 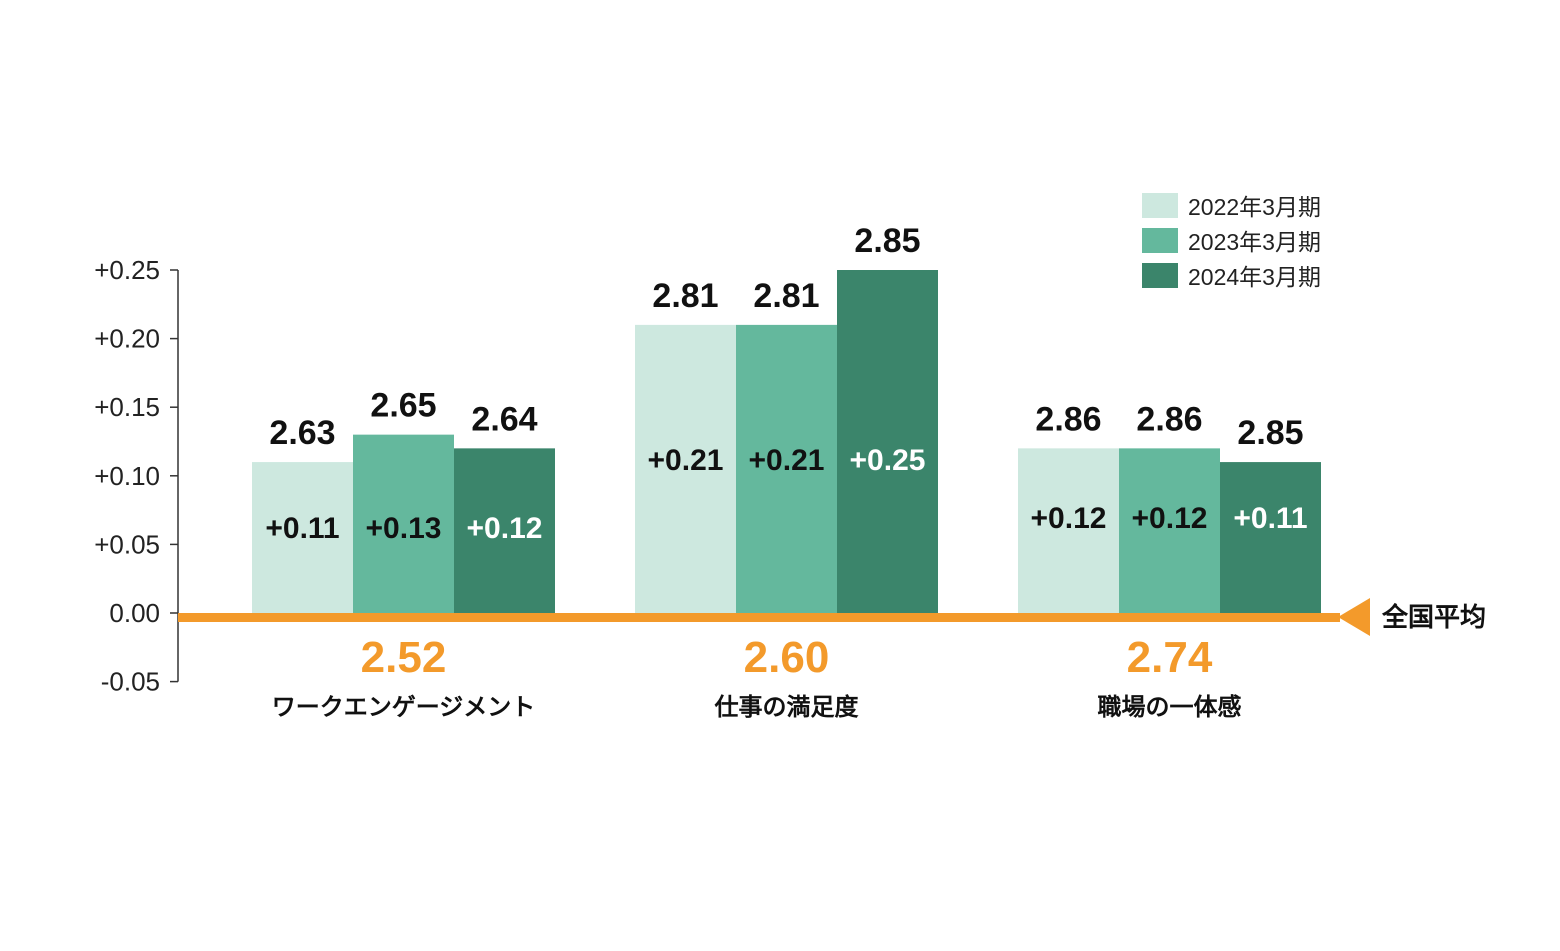 What do you see at coordinates (130, 682) in the screenshot?
I see `y-tick-label: -0.05` at bounding box center [130, 682].